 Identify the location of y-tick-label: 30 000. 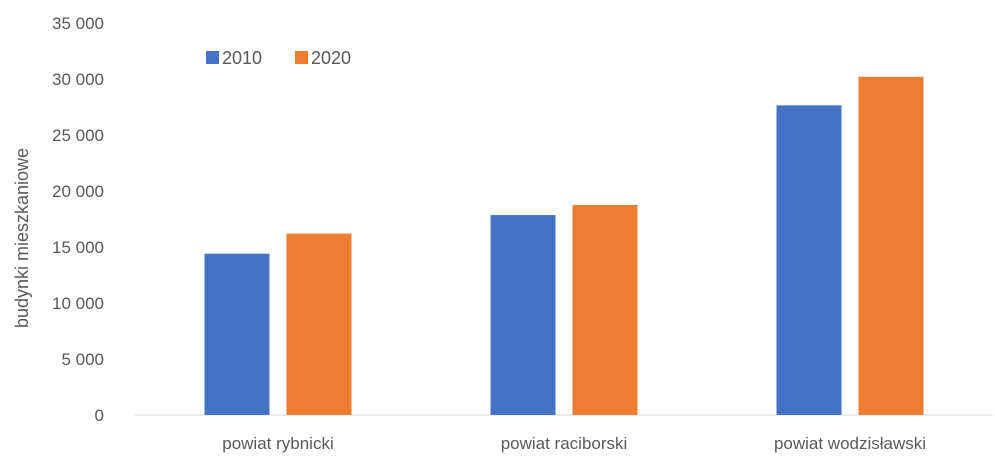
(78, 79).